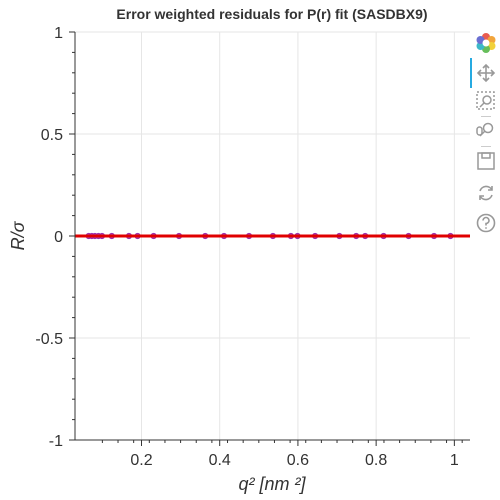  What do you see at coordinates (52, 135) in the screenshot?
I see `y-tick-label: 0.5` at bounding box center [52, 135].